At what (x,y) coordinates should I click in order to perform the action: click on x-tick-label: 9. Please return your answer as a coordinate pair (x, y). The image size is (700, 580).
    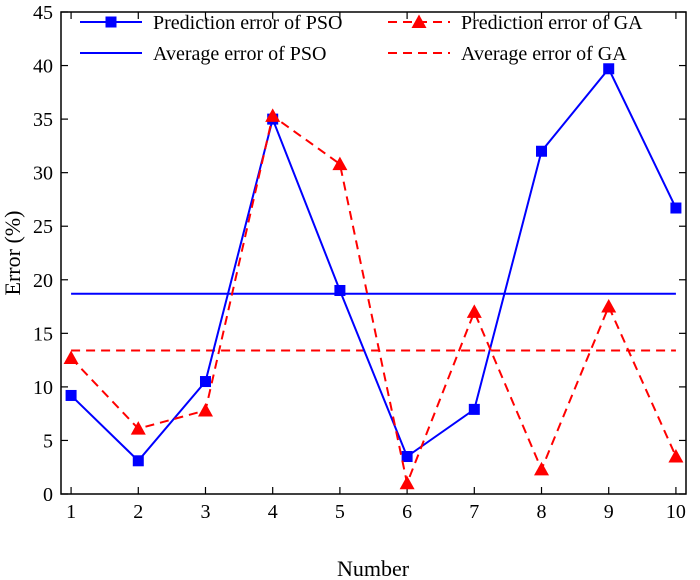
    Looking at the image, I should click on (609, 512).